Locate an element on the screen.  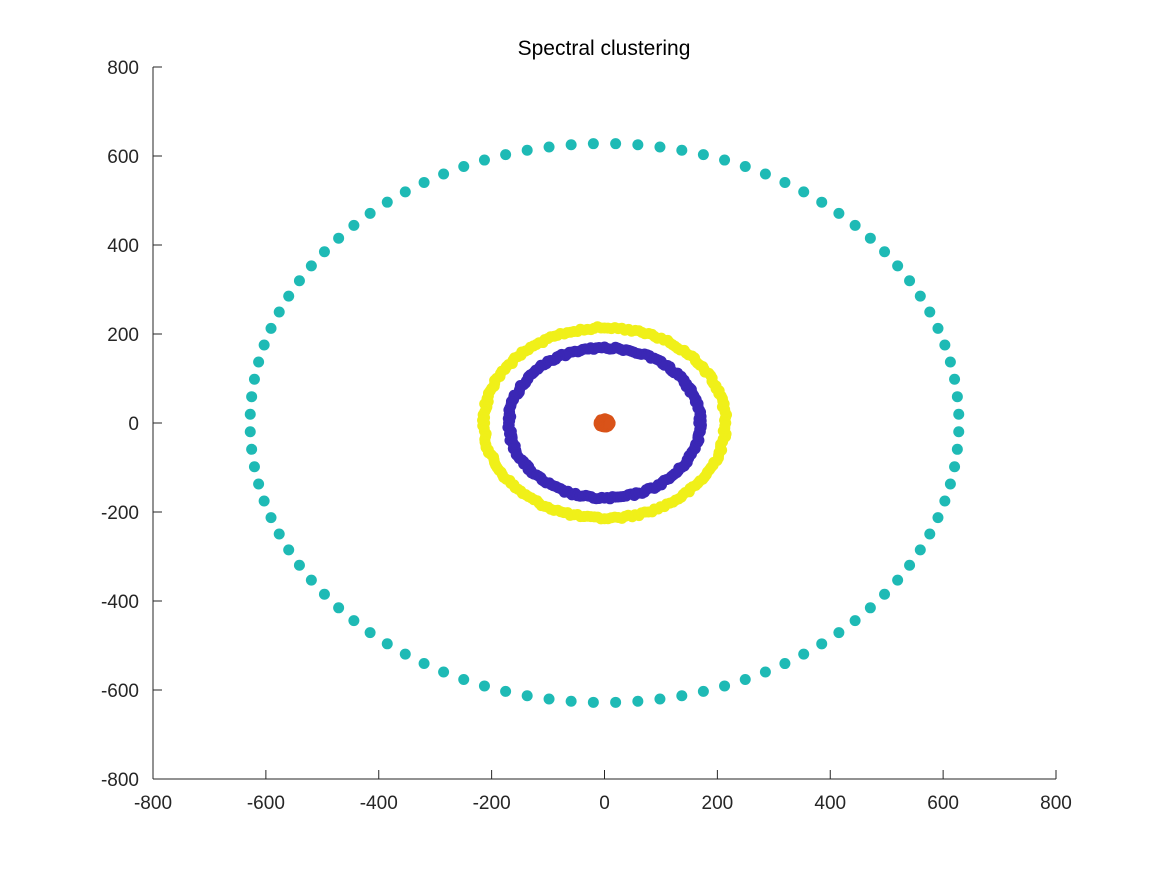
y-tick-label: 600 is located at coordinates (123, 157).